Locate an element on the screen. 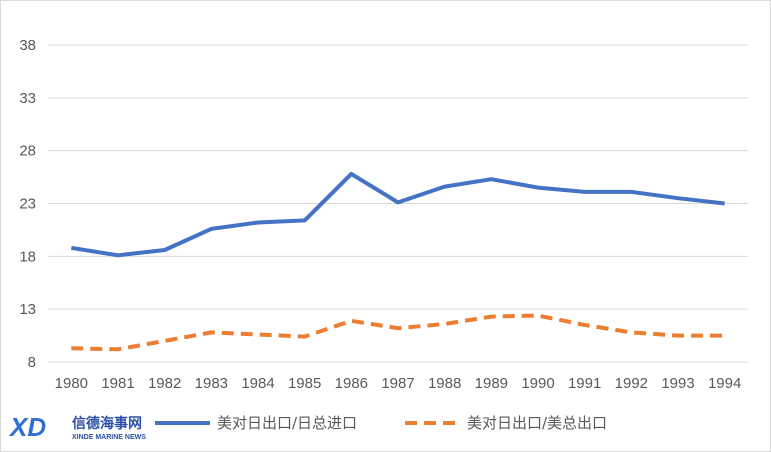 This screenshot has height=452, width=771. legend-label-series-1: 美对日出口/日总进口 is located at coordinates (287, 423).